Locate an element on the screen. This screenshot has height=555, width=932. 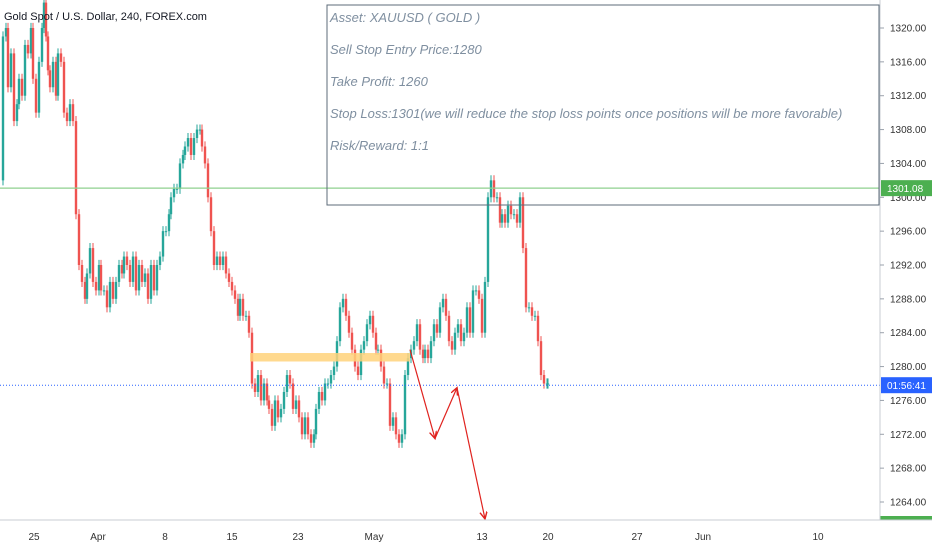
y-tick-label: 1268.00 is located at coordinates (908, 469).